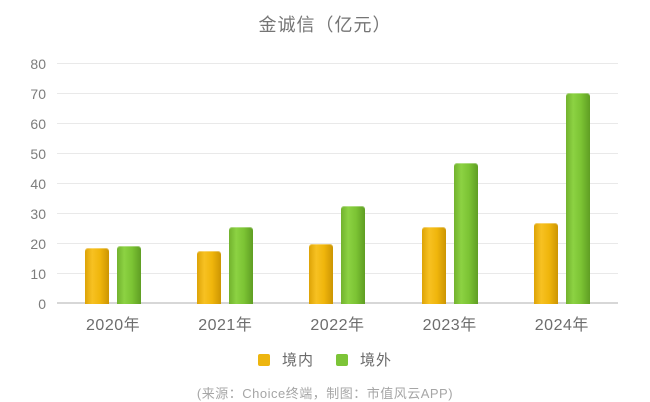 The height and width of the screenshot is (402, 650). What do you see at coordinates (325, 359) in the screenshot?
I see `legend: 境内 境外` at bounding box center [325, 359].